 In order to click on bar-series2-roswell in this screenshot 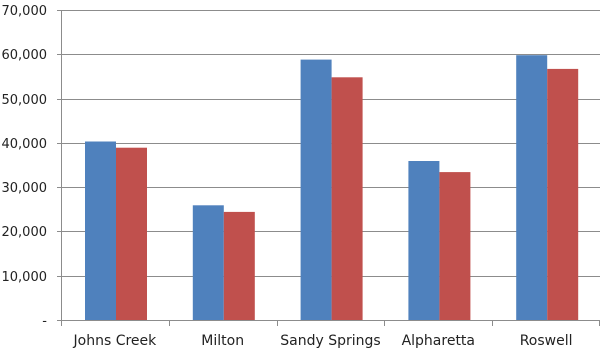, I will do `click(563, 194)`.